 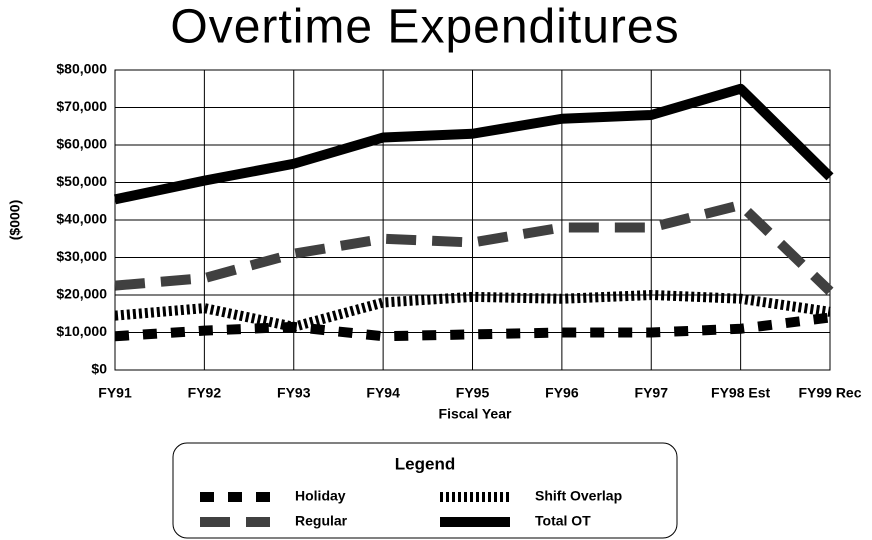 What do you see at coordinates (321, 521) in the screenshot?
I see `legend-label: Regular` at bounding box center [321, 521].